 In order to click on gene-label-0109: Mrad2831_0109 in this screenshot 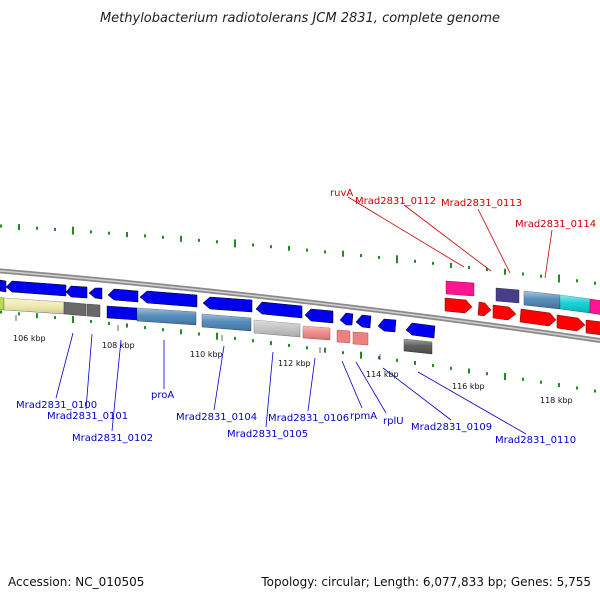, I will do `click(451, 427)`.